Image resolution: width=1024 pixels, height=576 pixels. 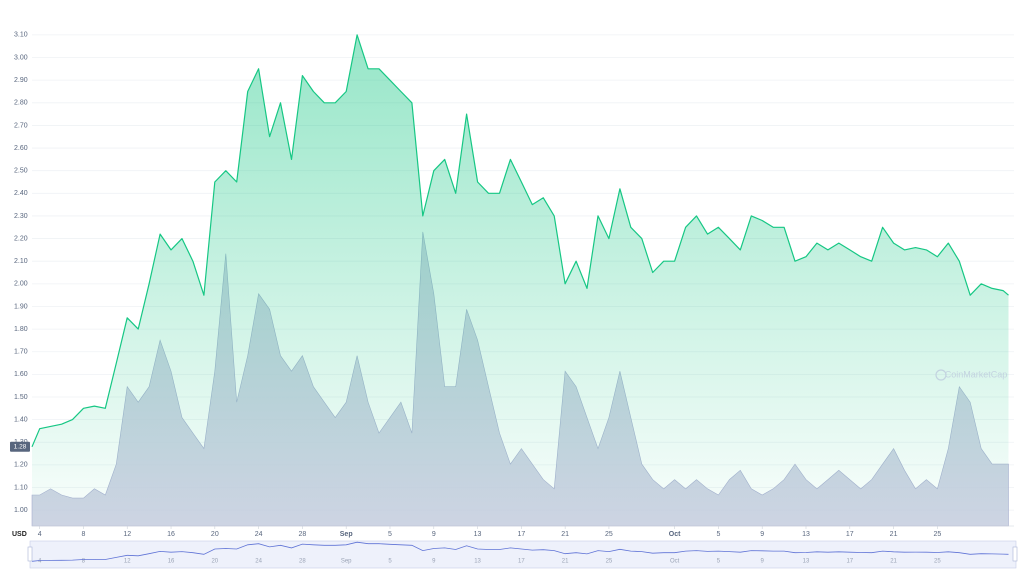 What do you see at coordinates (259, 534) in the screenshot?
I see `x-tick-label: 24` at bounding box center [259, 534].